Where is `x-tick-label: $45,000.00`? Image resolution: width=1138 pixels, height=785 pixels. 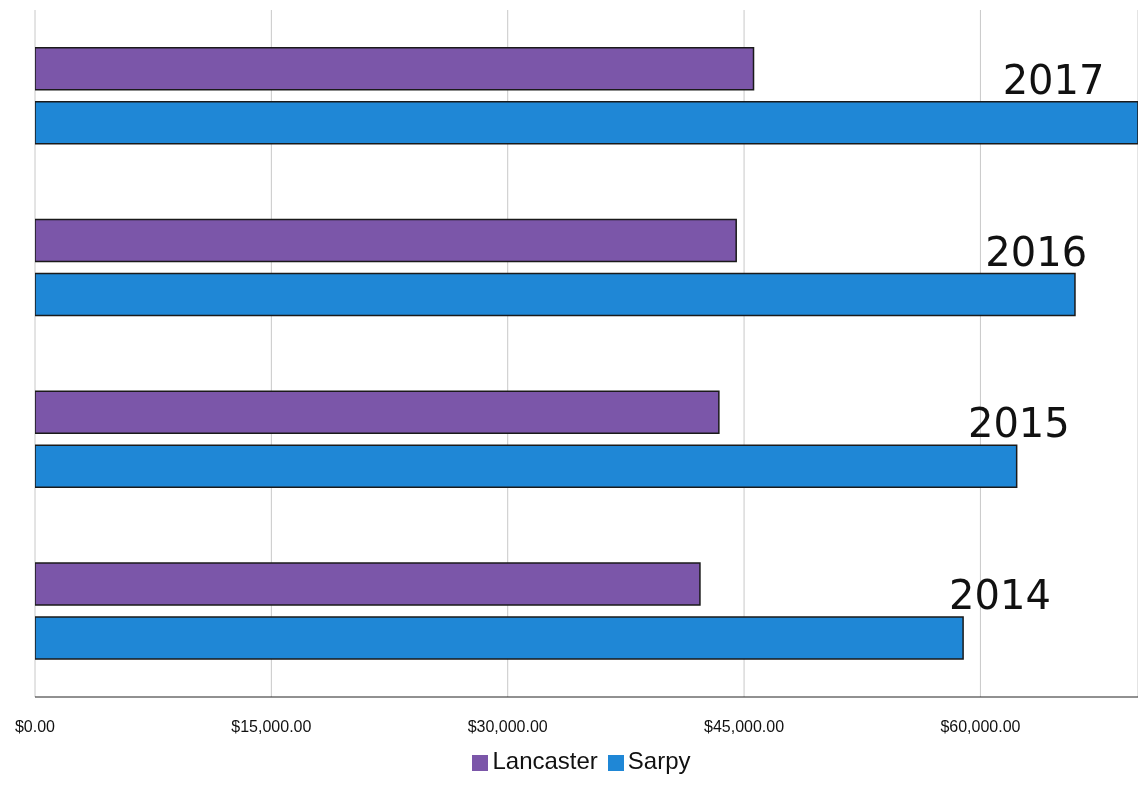
x-tick-label: $45,000.00 is located at coordinates (744, 727).